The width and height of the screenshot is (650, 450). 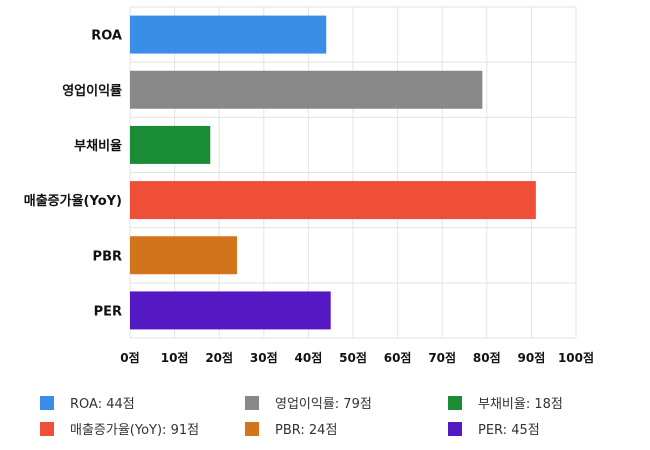 I want to click on x-tick-label: 10점, so click(x=175, y=357).